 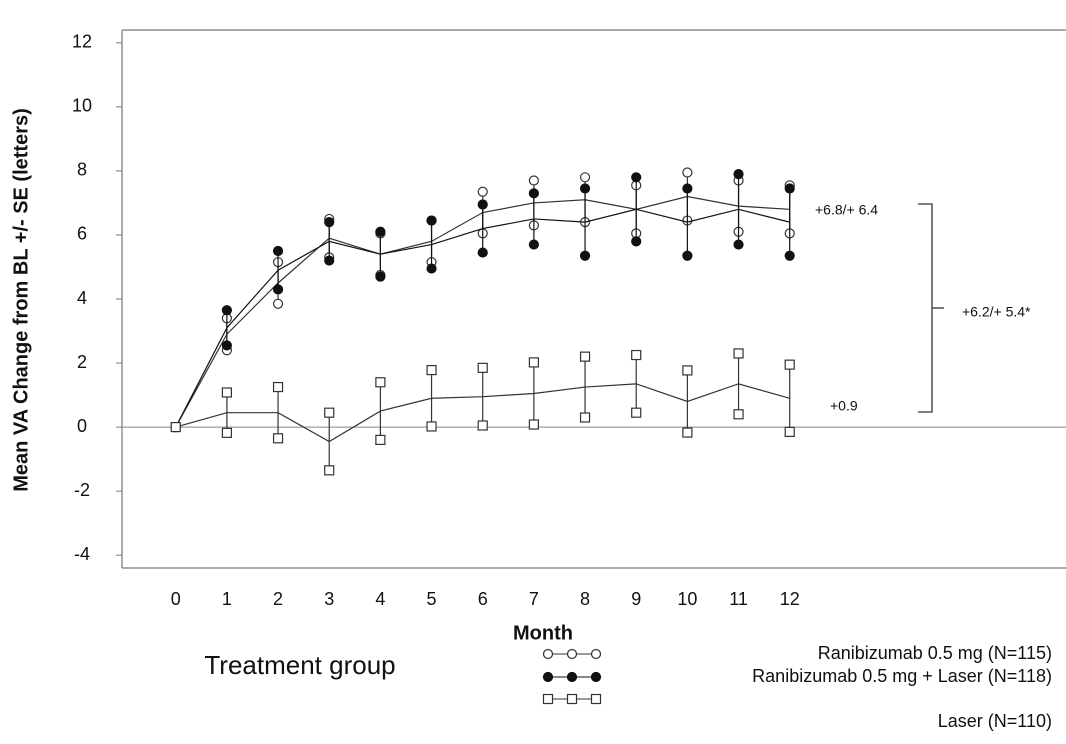 What do you see at coordinates (995, 721) in the screenshot?
I see `legend-label: Laser (N=110)` at bounding box center [995, 721].